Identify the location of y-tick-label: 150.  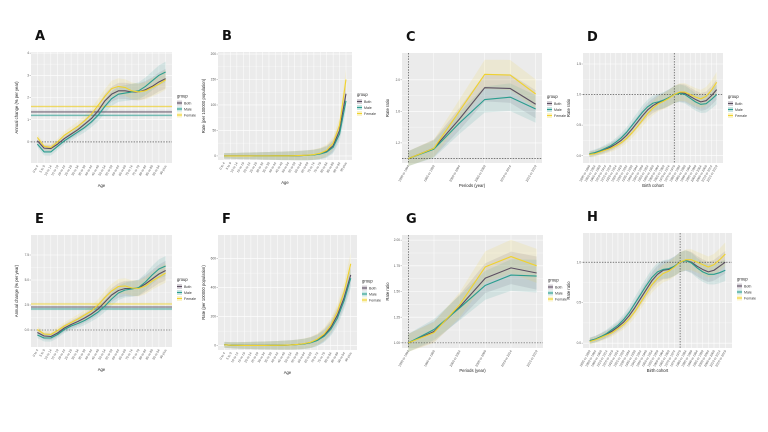
(214, 80).